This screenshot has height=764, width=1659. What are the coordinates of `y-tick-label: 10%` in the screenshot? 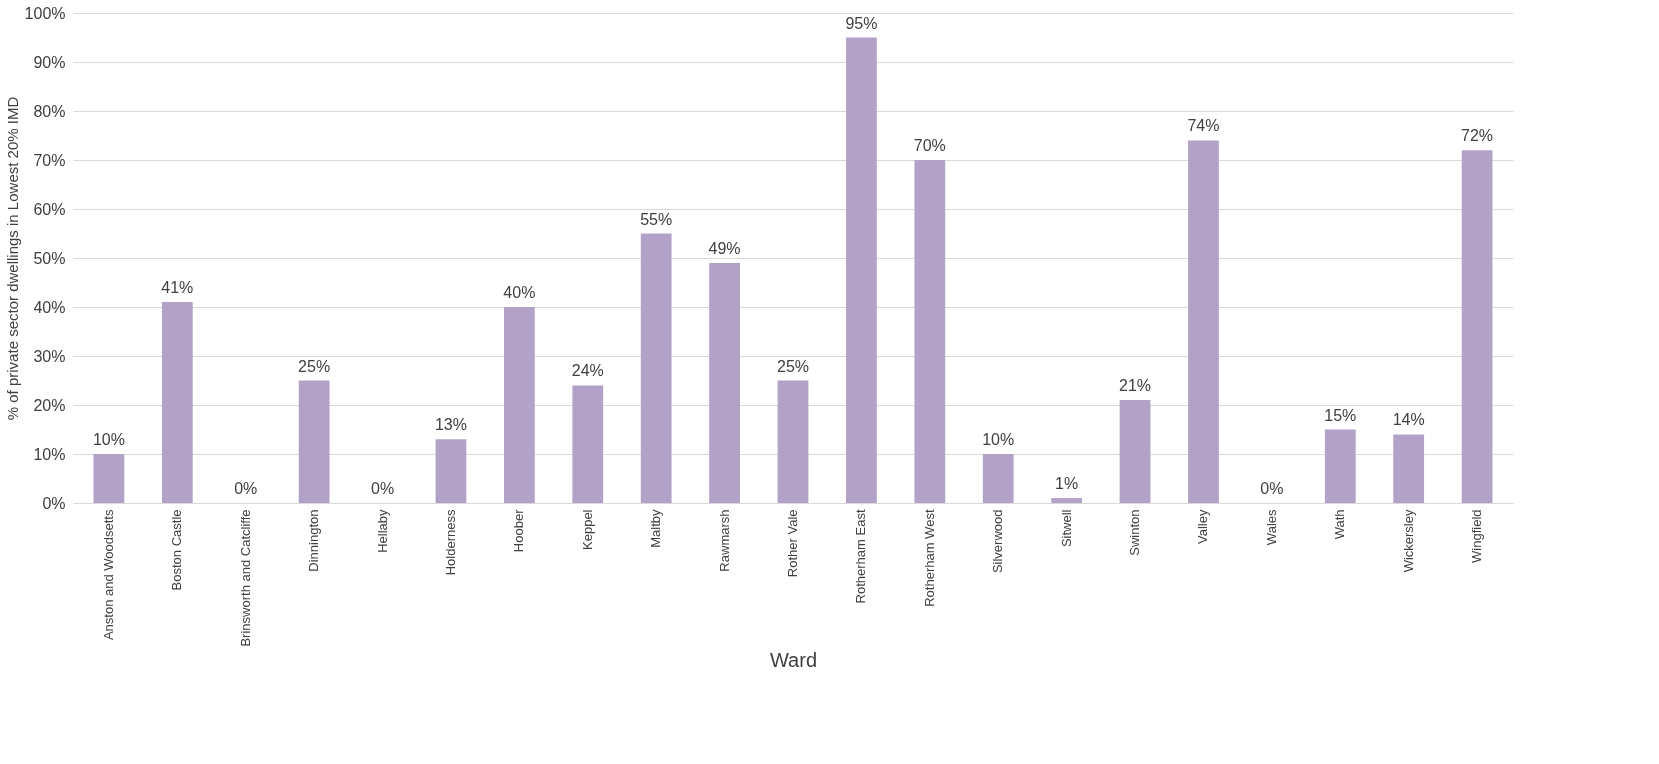 It's located at (49, 454).